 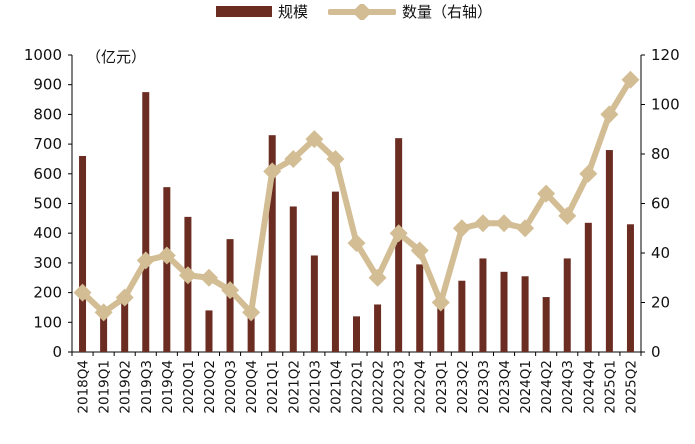 I want to click on x-tick-label: 2021Q4, so click(x=336, y=387).